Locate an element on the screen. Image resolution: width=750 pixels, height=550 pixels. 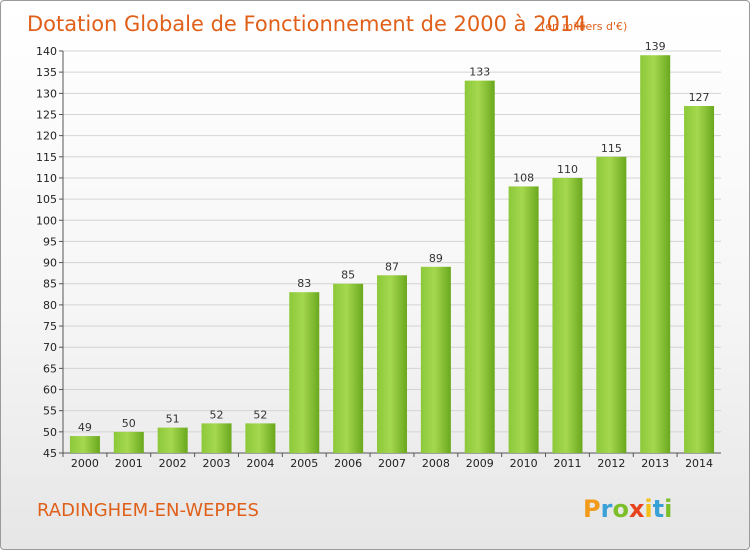
data-label-2010: 108 is located at coordinates (523, 177).